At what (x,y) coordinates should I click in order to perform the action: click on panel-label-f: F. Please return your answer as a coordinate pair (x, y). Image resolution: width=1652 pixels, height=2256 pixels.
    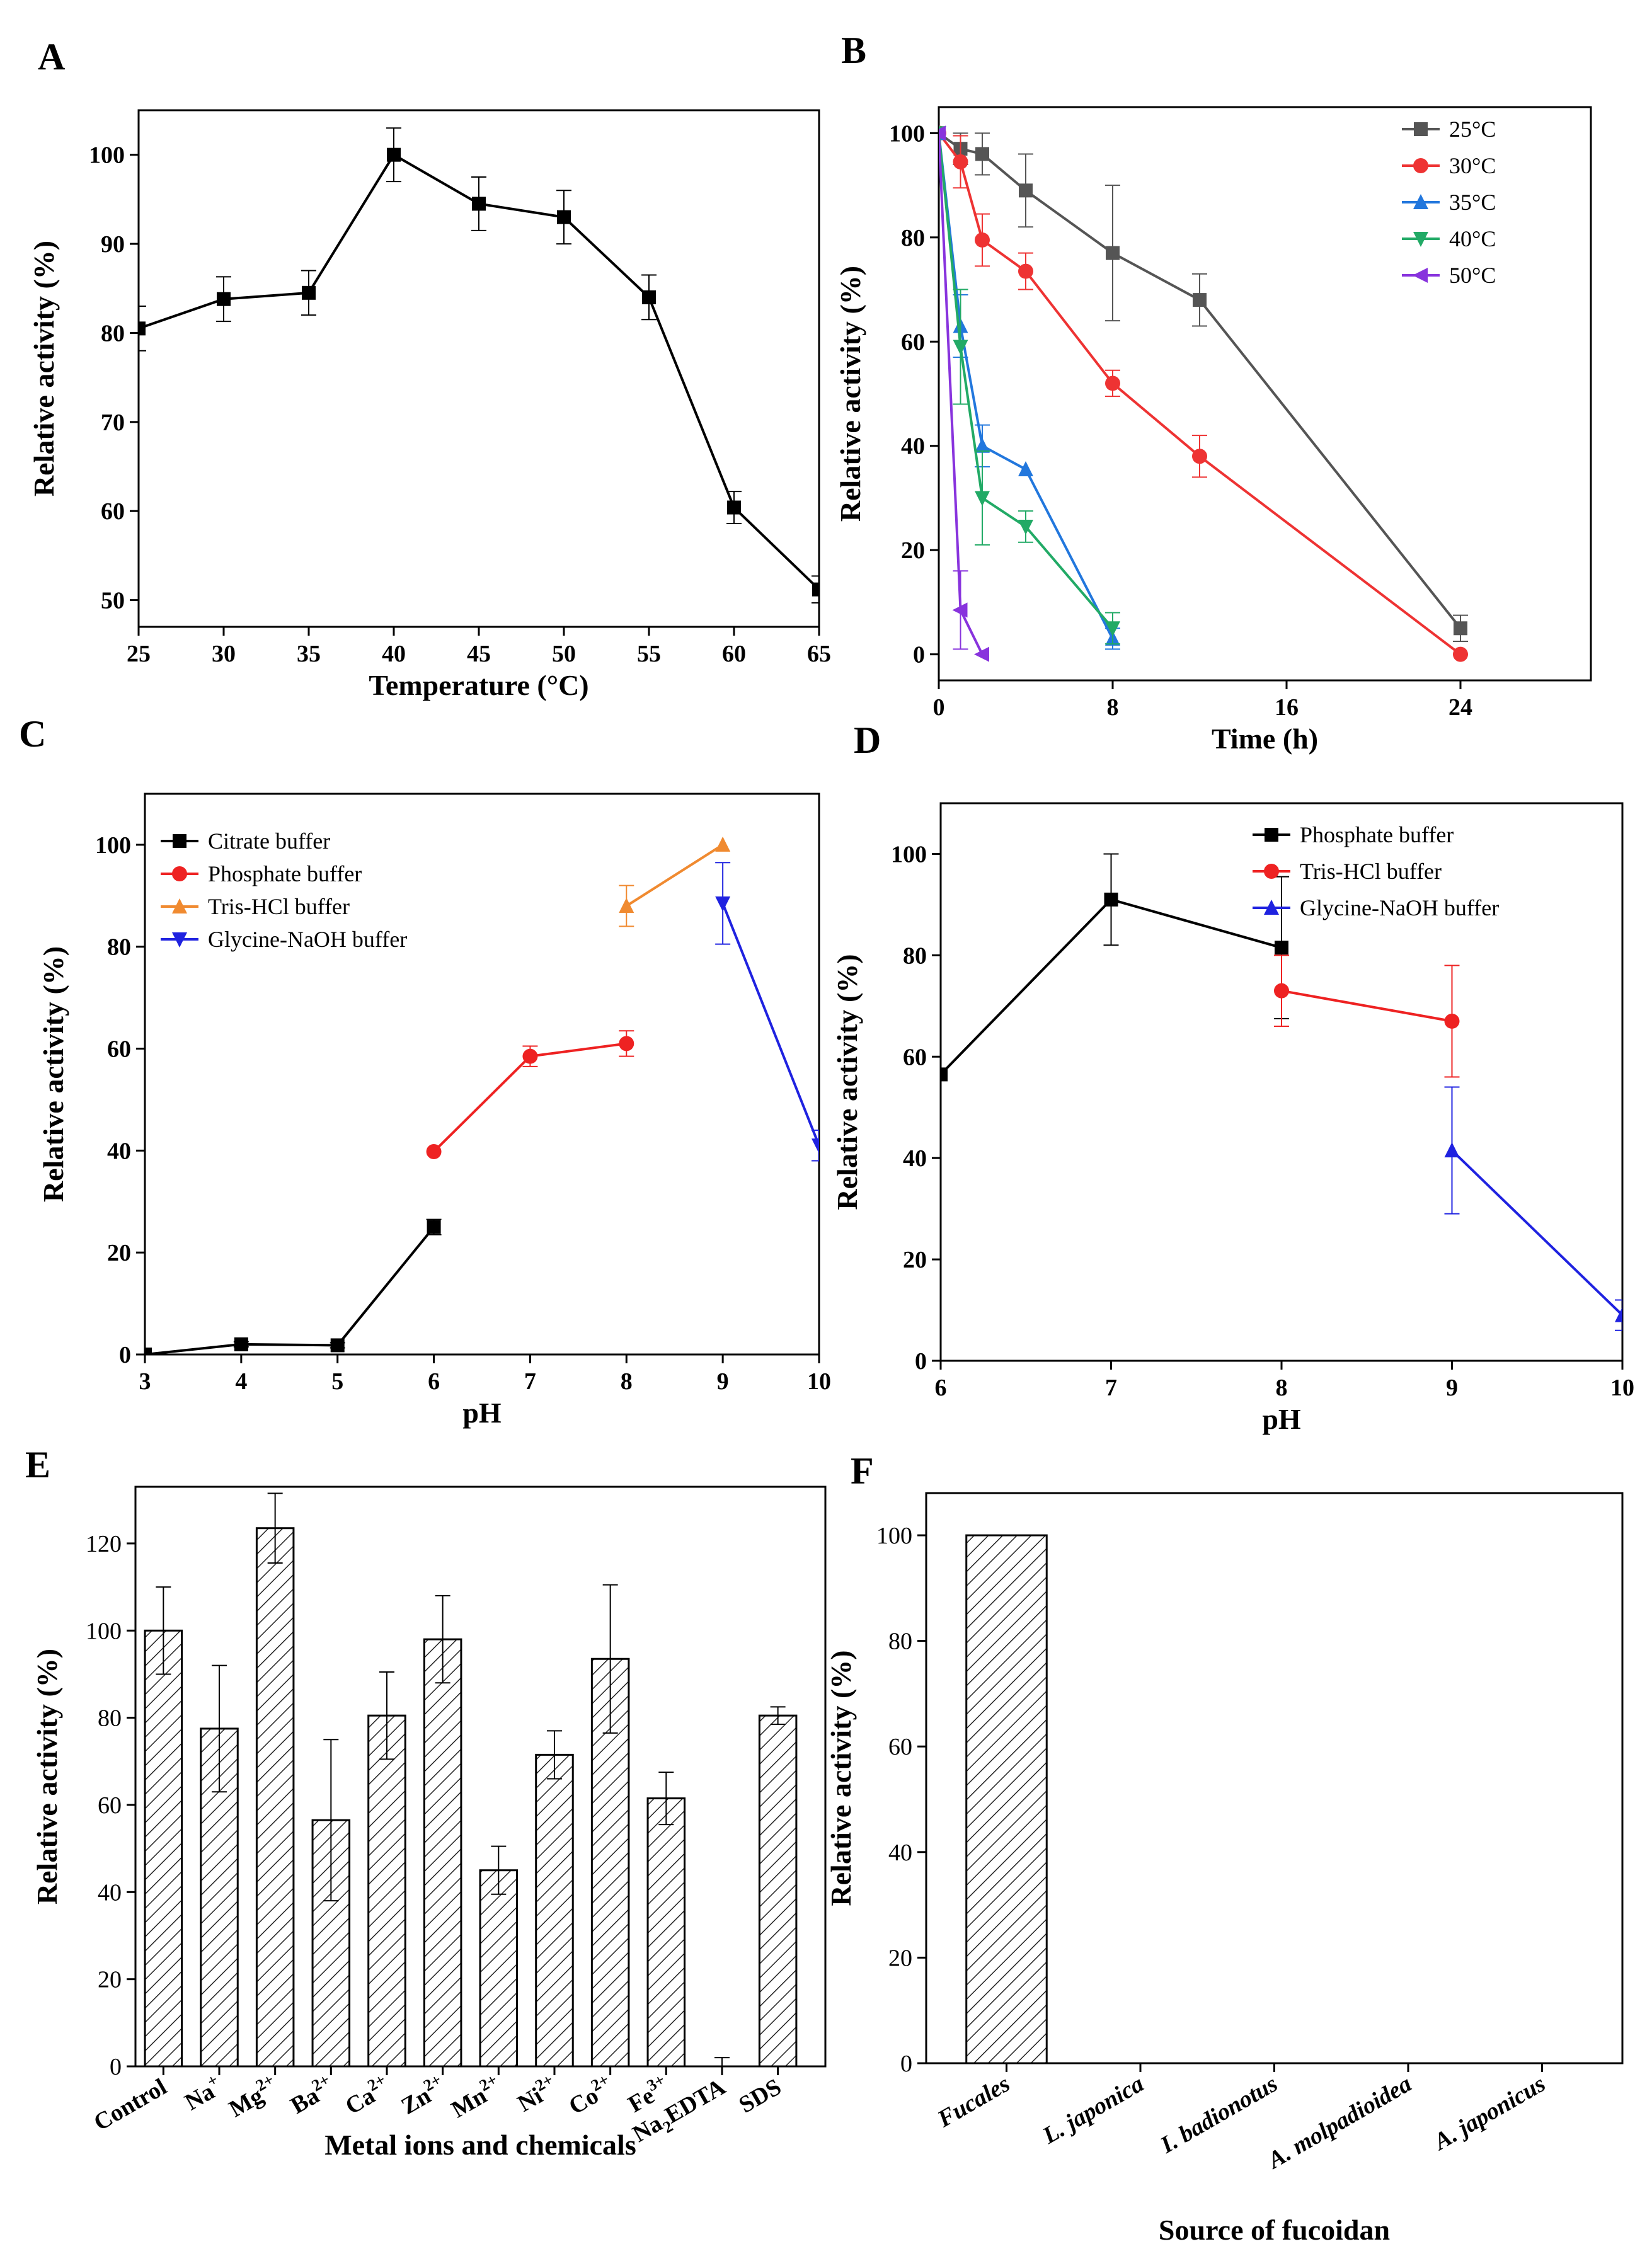
    Looking at the image, I should click on (862, 1471).